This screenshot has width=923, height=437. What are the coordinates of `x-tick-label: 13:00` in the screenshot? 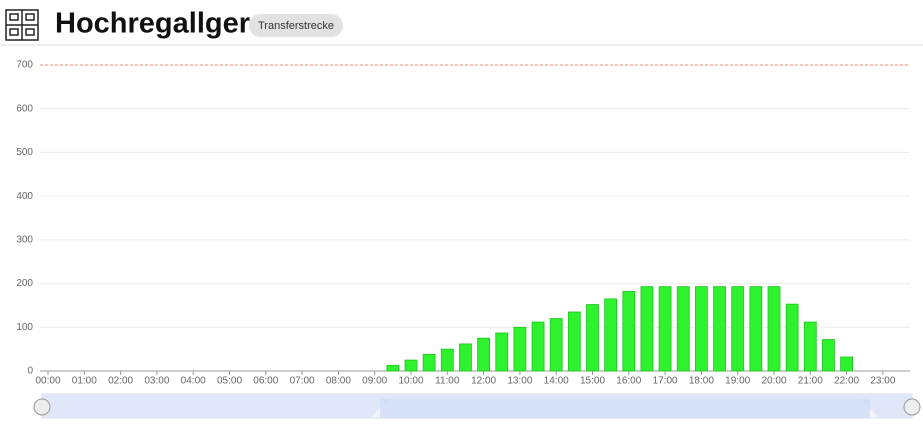 It's located at (519, 381).